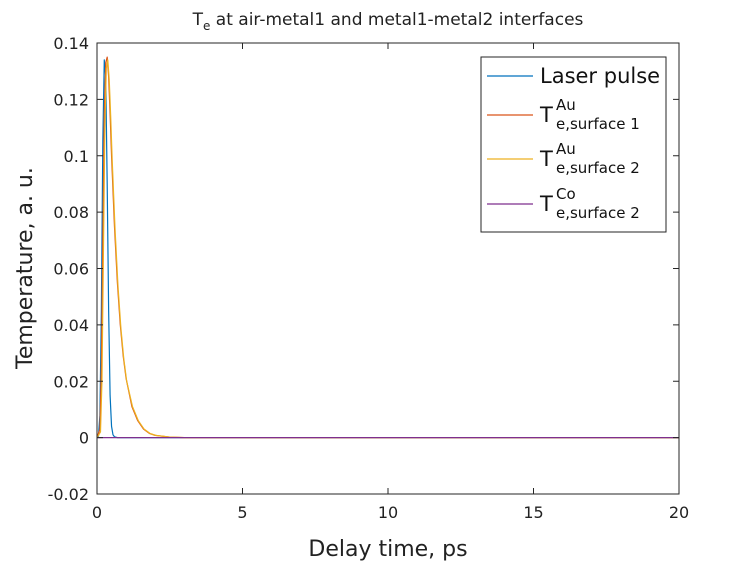 The height and width of the screenshot is (562, 750). Describe the element at coordinates (566, 149) in the screenshot. I see `legend-superscript-3: Au` at that location.